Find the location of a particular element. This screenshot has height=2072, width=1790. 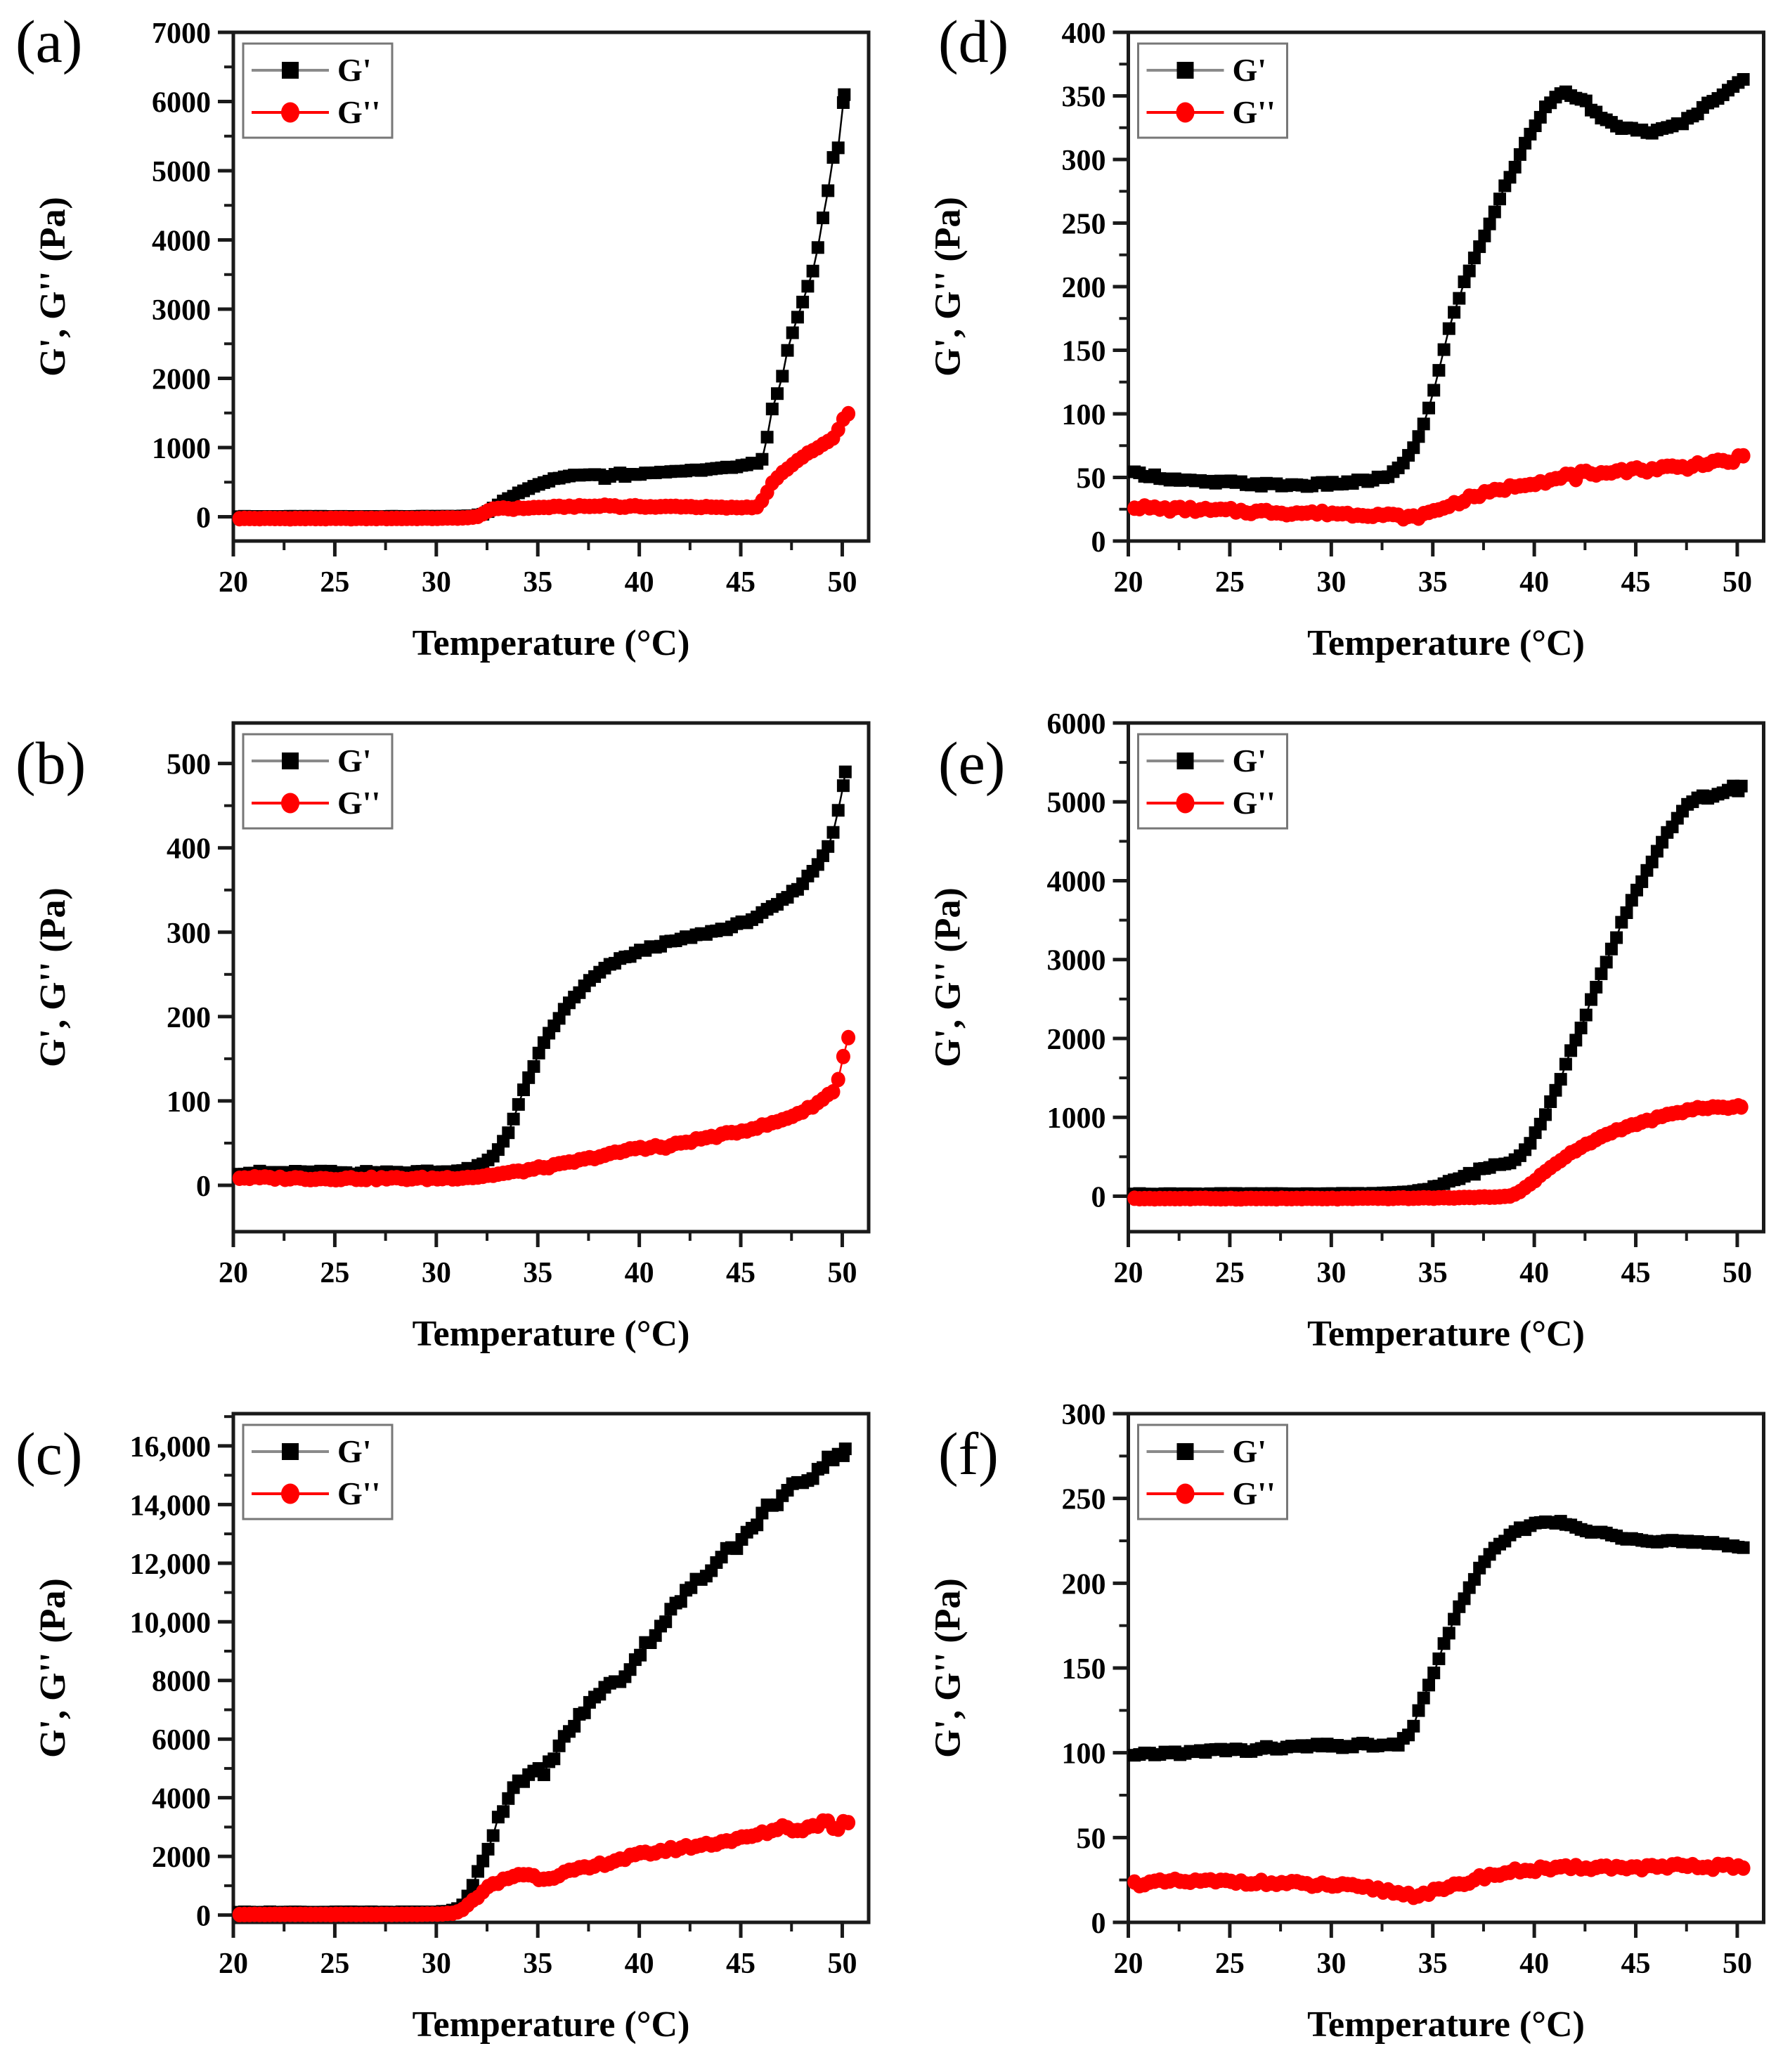

panel-c-letter: (c) is located at coordinates (49, 1453).